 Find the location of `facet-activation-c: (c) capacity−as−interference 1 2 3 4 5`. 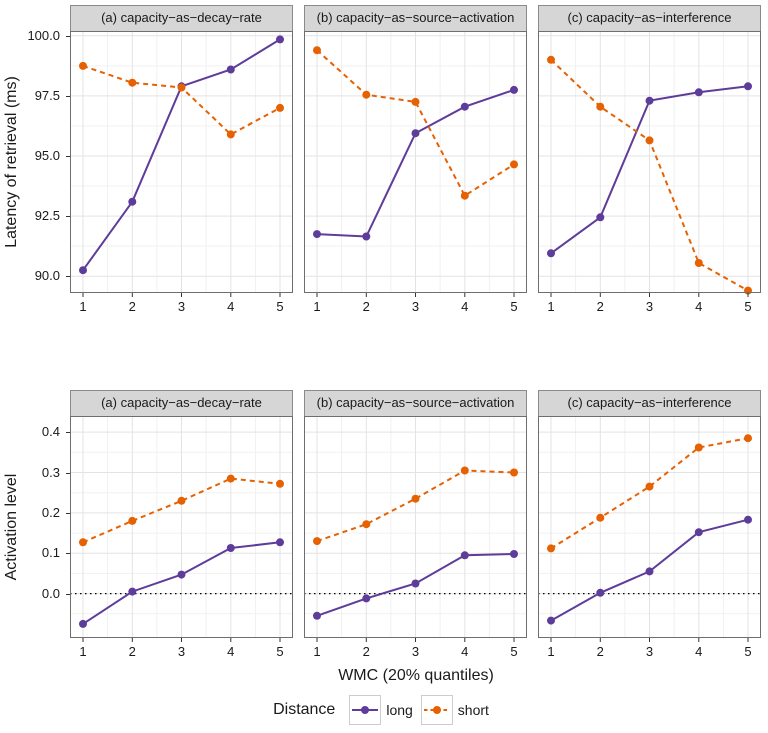

facet-activation-c: (c) capacity−as−interference 1 2 3 4 5 is located at coordinates (649, 526).